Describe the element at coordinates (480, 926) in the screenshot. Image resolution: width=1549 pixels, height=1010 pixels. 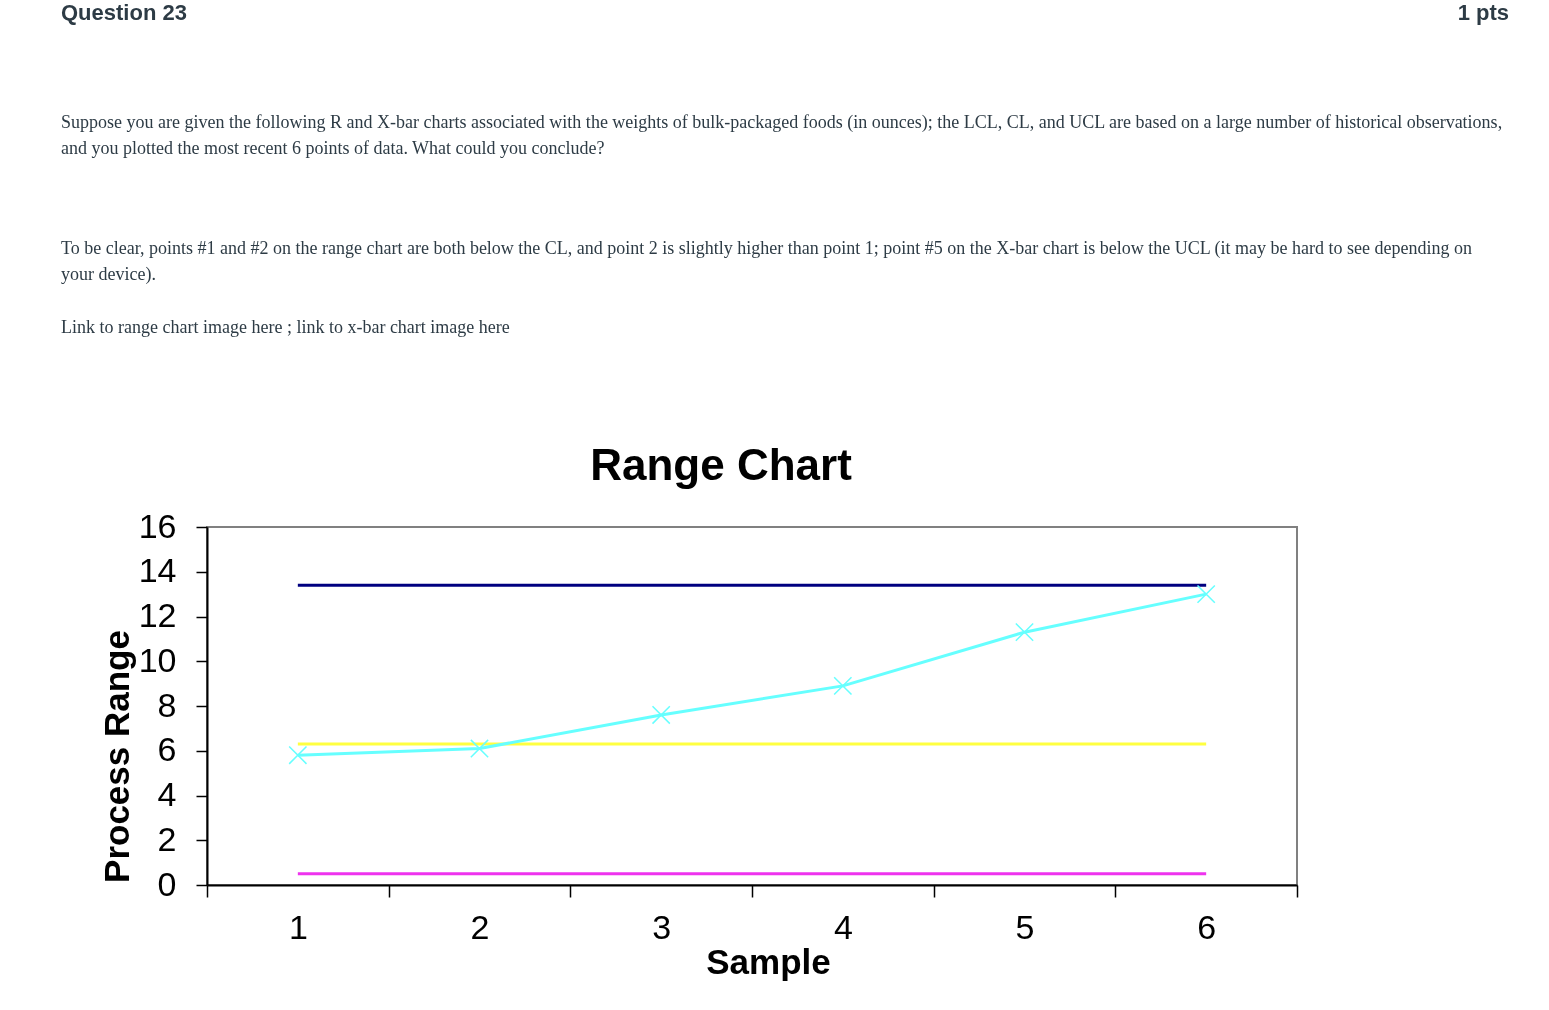
I see `x-tick-label: 2` at that location.